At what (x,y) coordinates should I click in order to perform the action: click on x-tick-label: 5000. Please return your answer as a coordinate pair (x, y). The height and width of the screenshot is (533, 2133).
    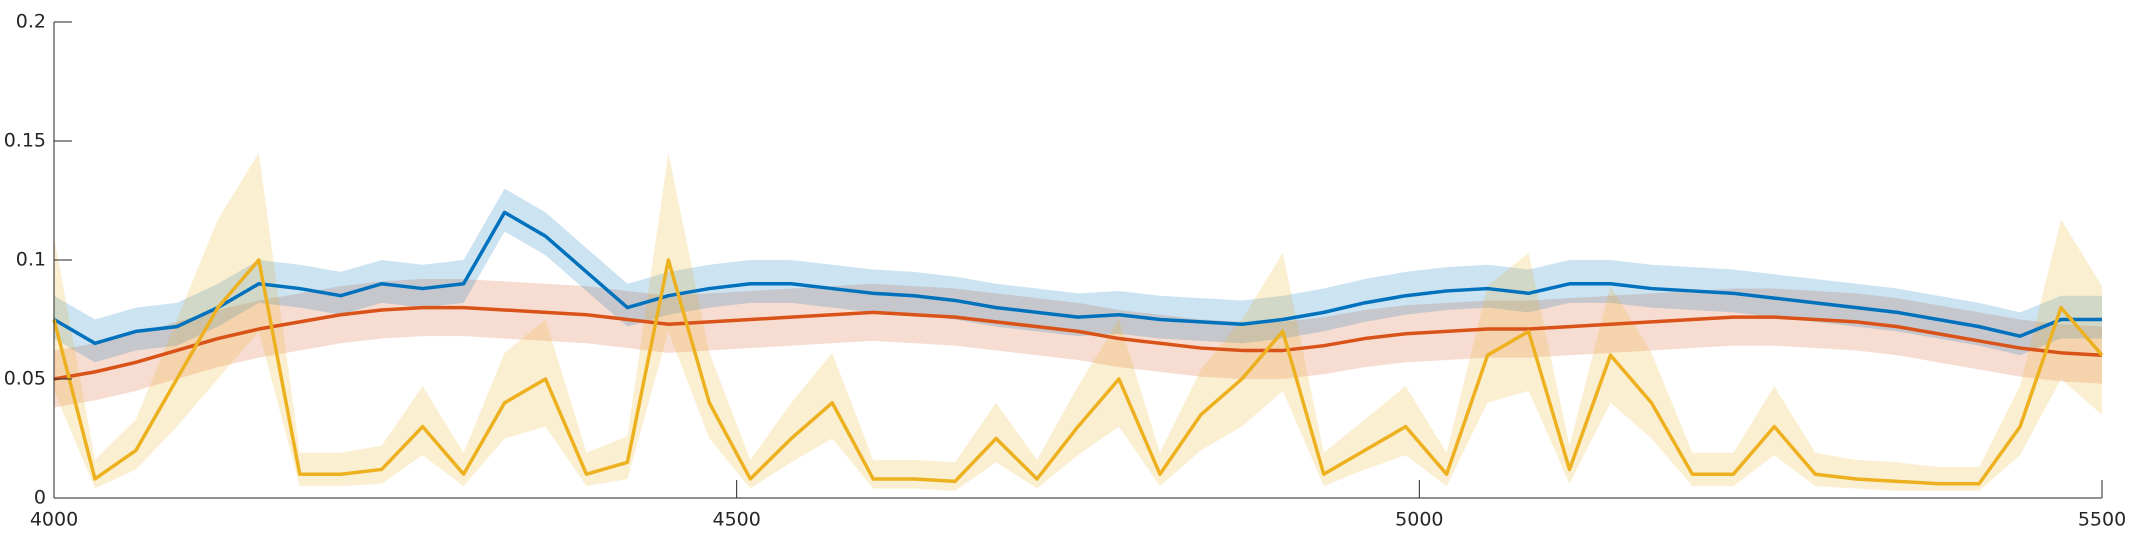
    Looking at the image, I should click on (1419, 520).